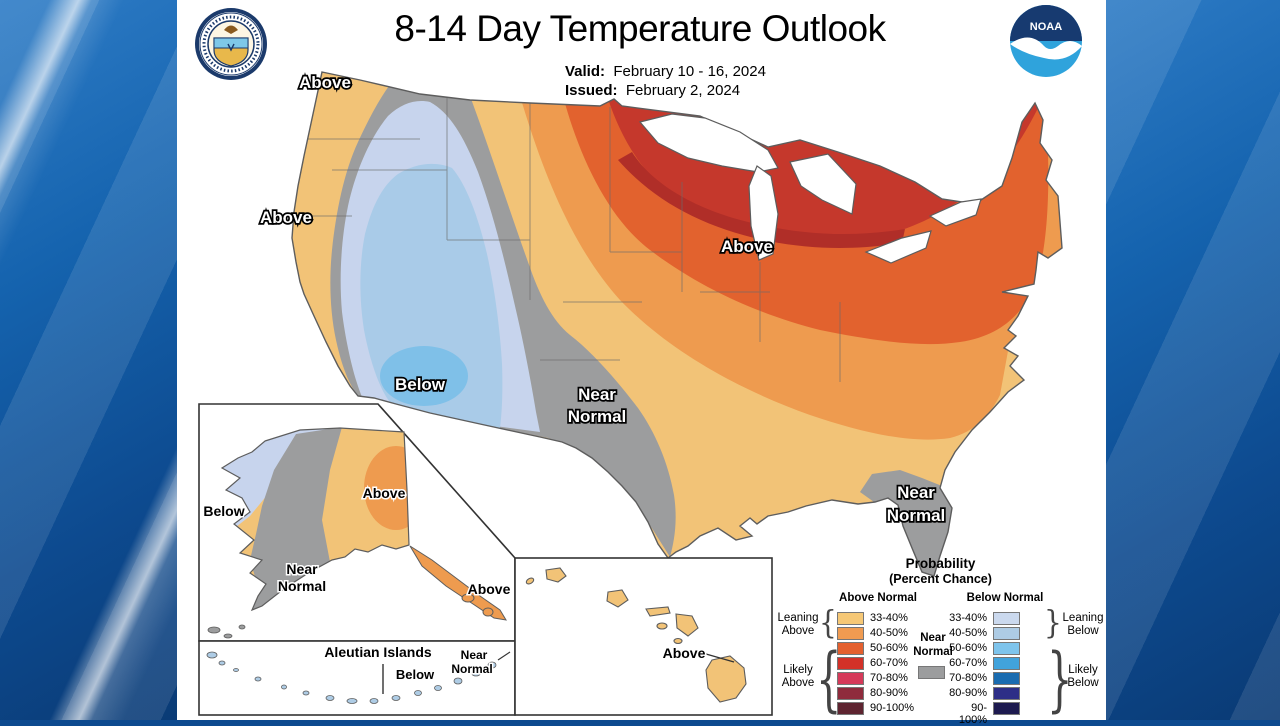  What do you see at coordinates (889, 618) in the screenshot?
I see `pct-above-0: 33-40%` at bounding box center [889, 618].